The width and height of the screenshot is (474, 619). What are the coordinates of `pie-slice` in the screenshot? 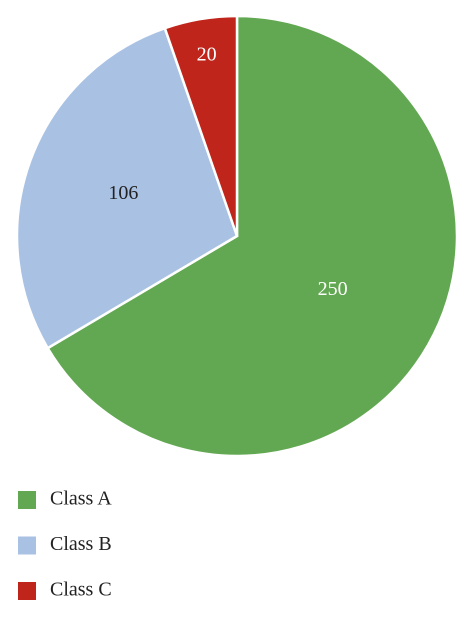 It's located at (201, 125).